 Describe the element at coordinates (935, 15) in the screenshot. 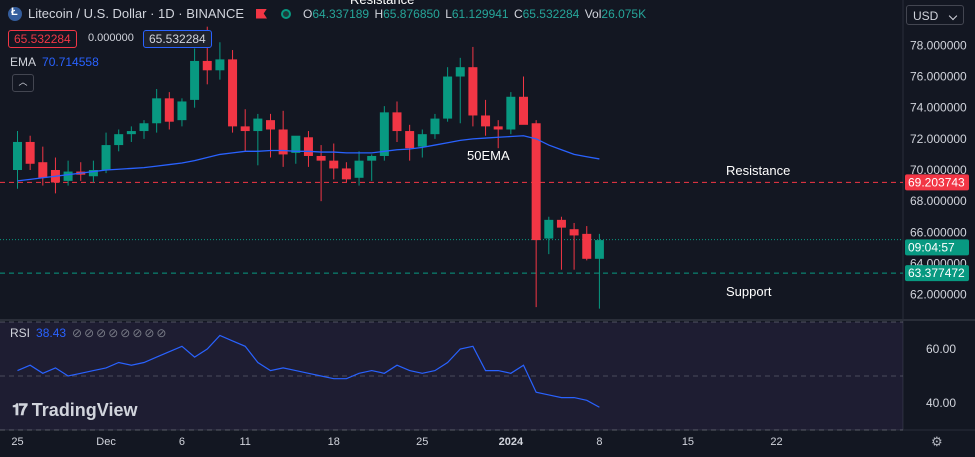

I see `currency-select: USD` at that location.